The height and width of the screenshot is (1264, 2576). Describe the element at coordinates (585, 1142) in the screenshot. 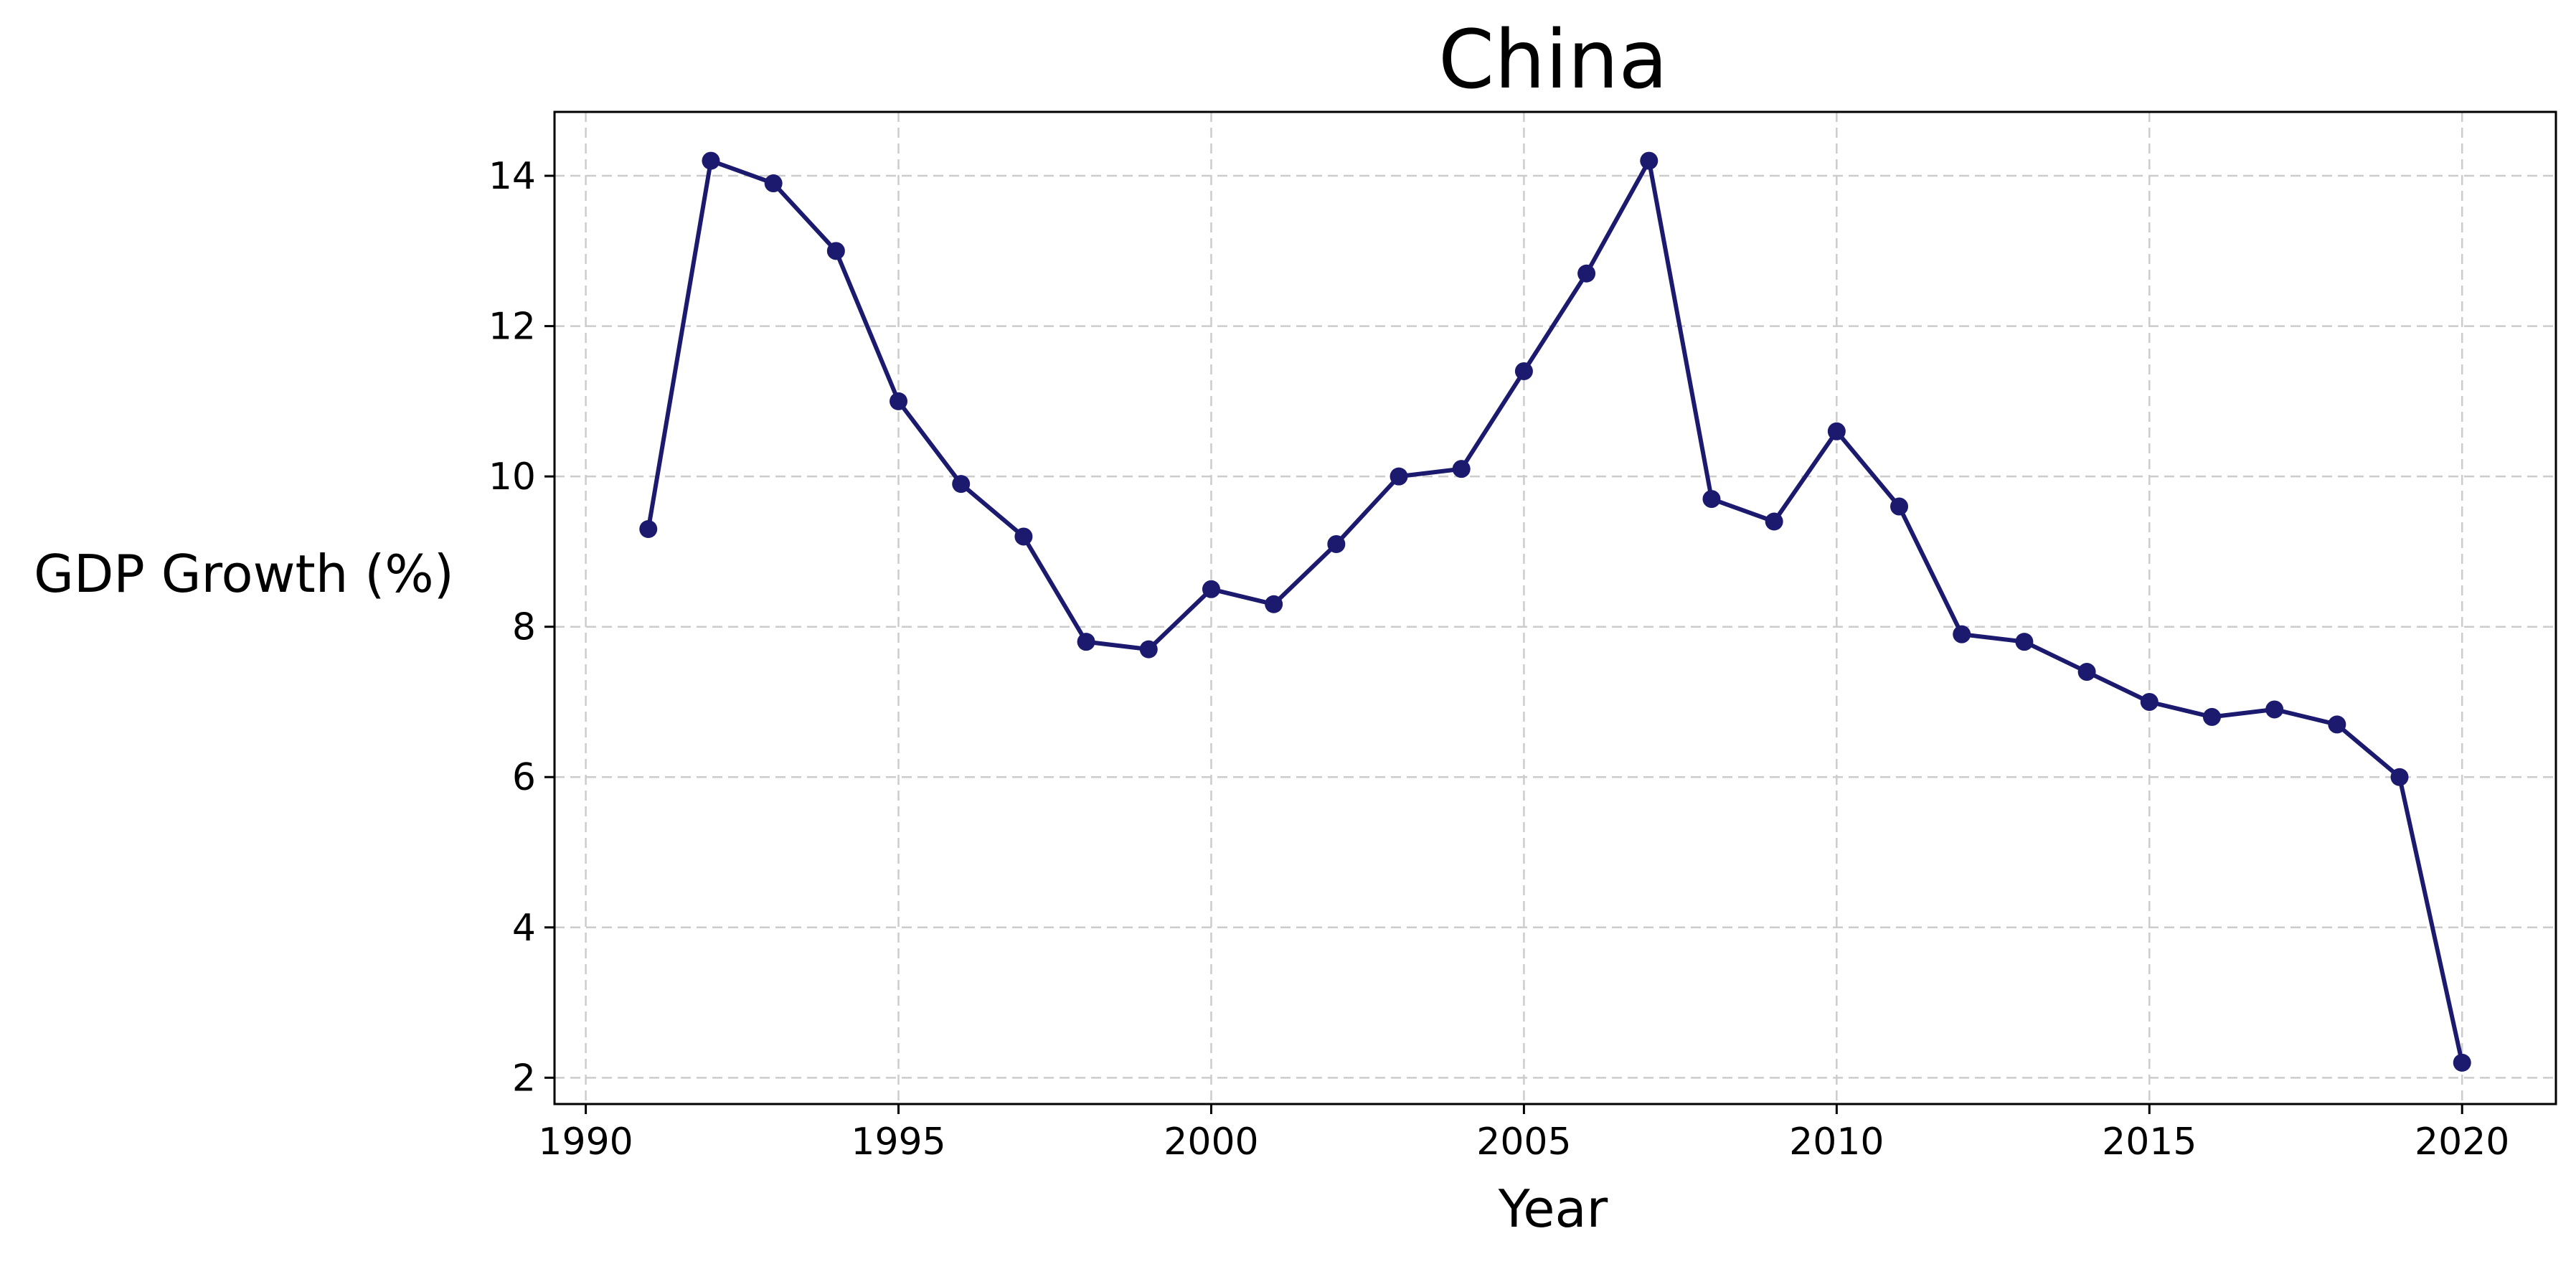

I see `x-tick-label: 1990` at that location.